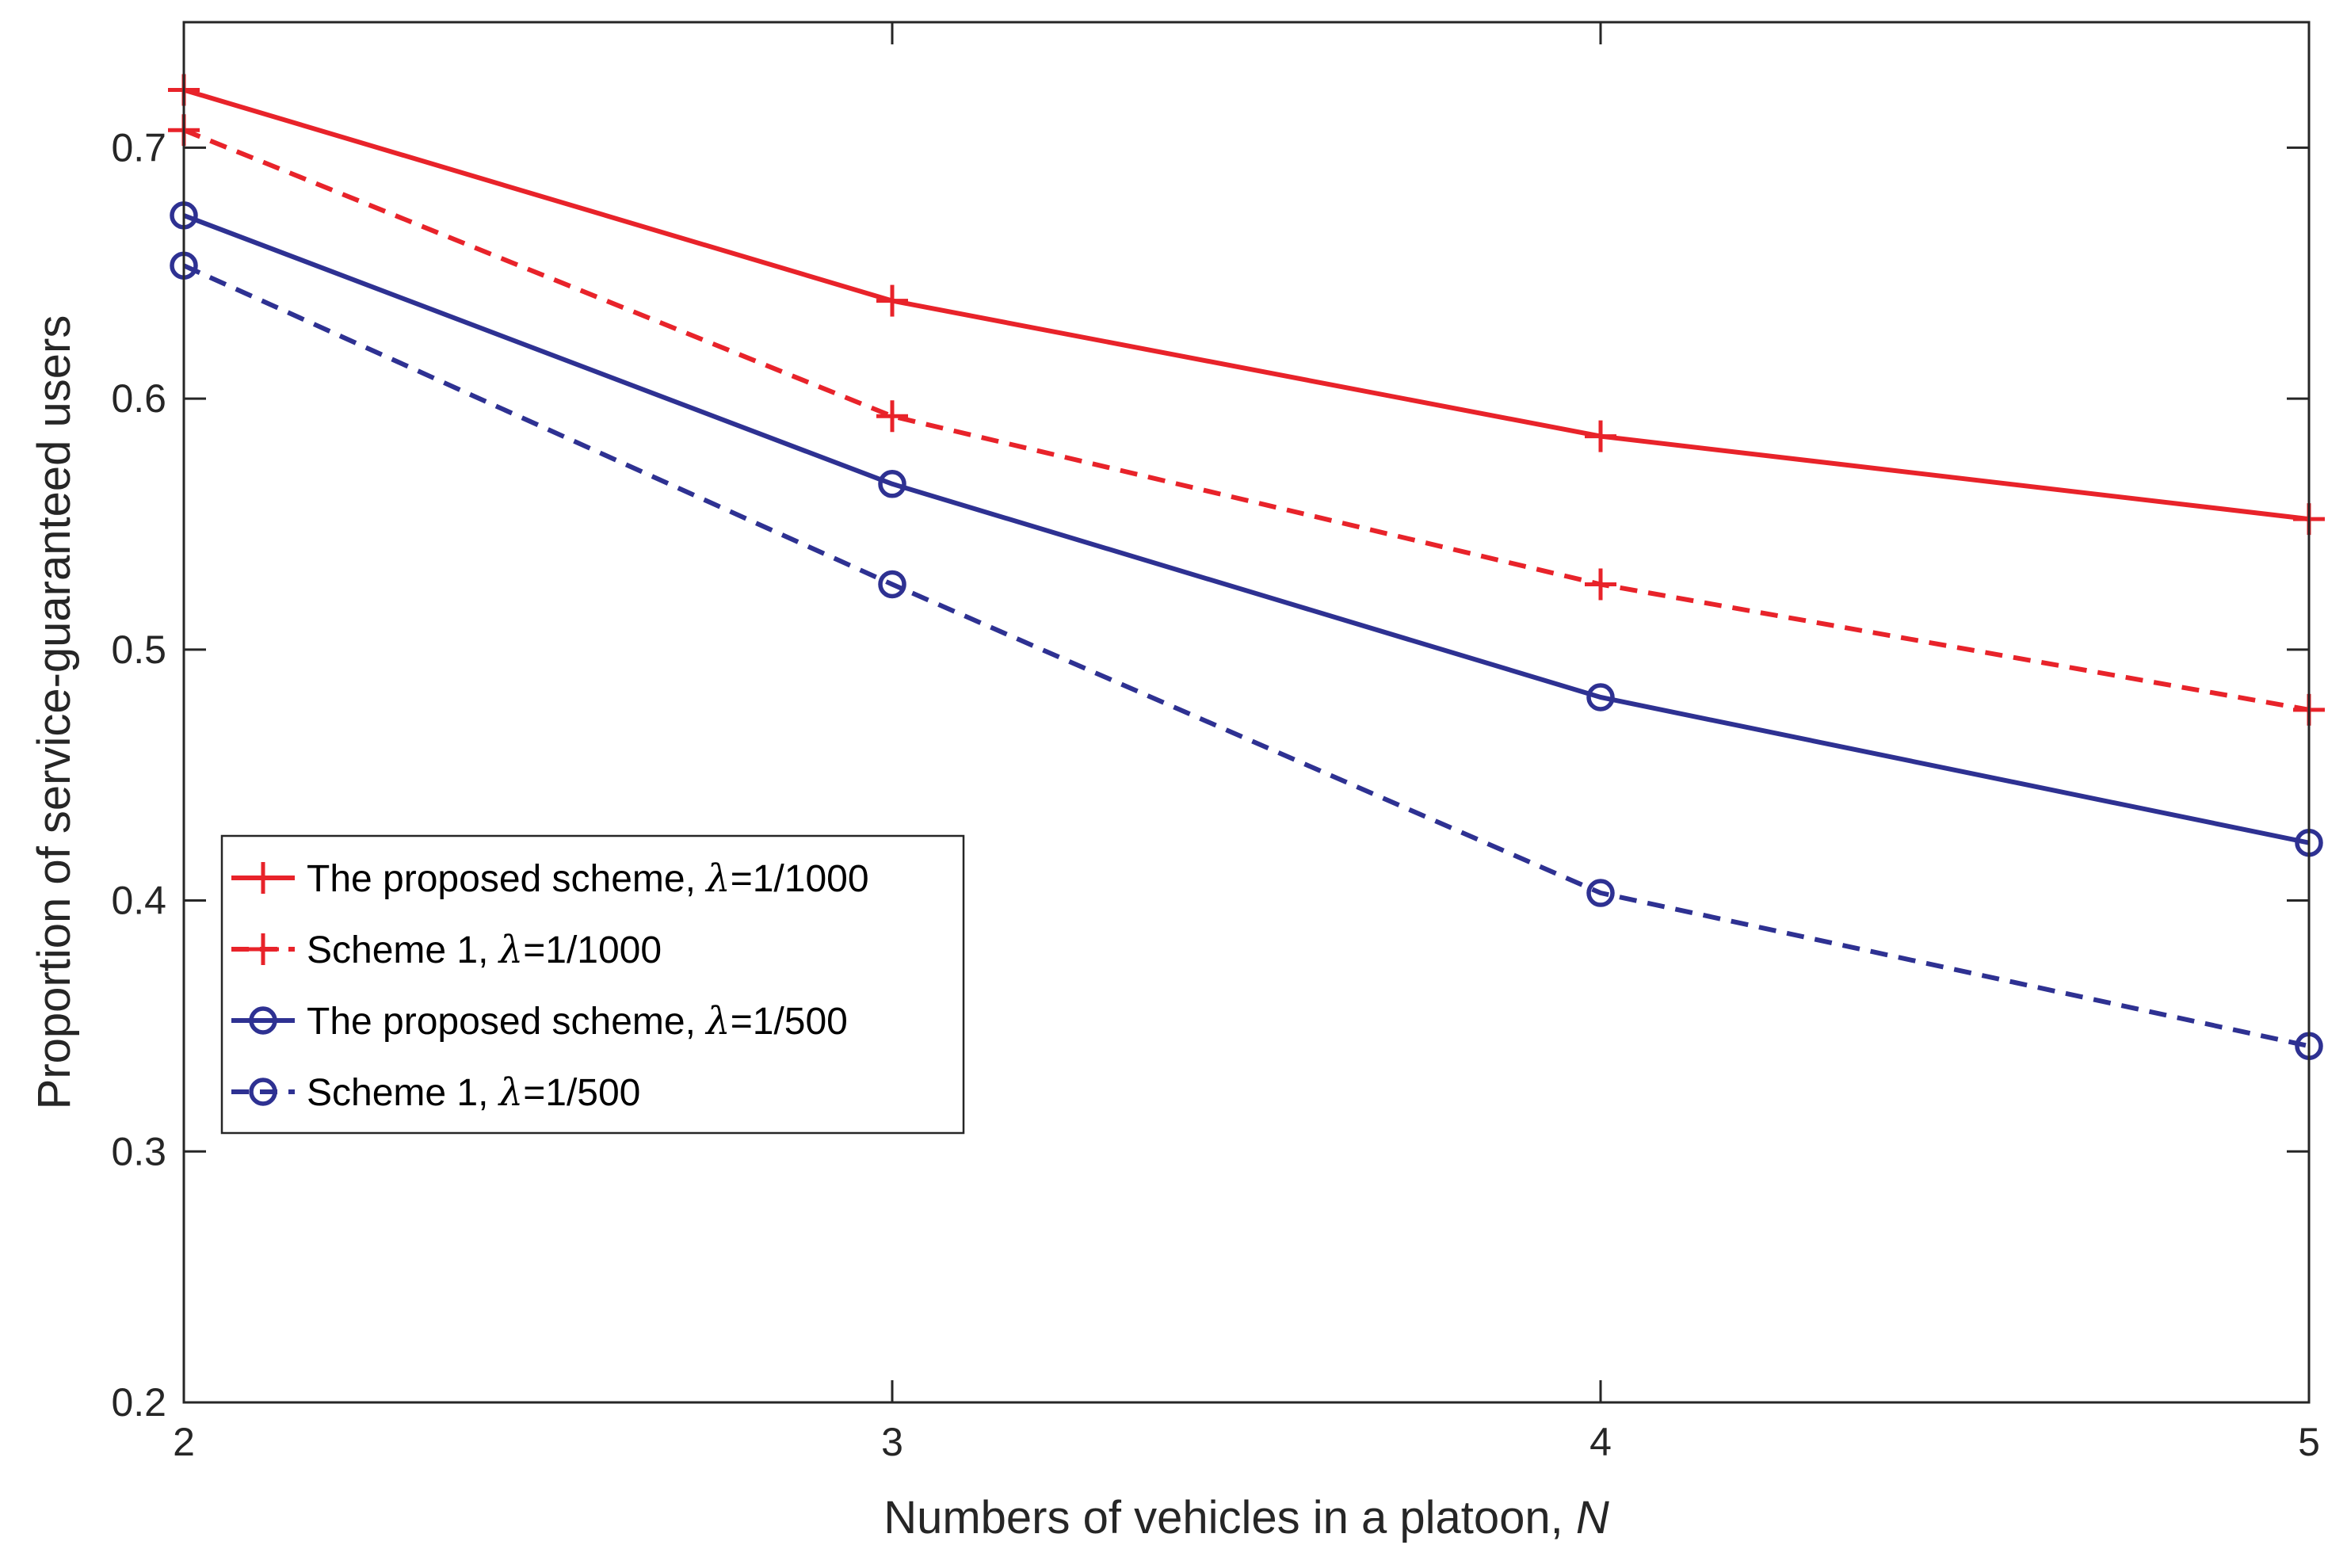  I want to click on x-tick-label: 5, so click(2309, 1442).